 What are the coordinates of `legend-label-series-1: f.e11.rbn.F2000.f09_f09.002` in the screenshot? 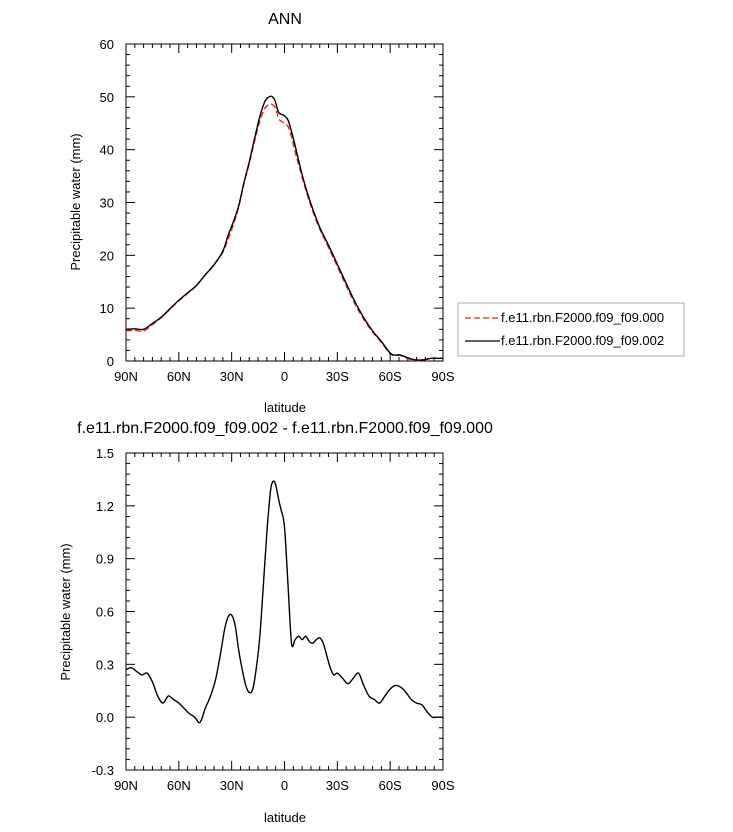 It's located at (582, 340).